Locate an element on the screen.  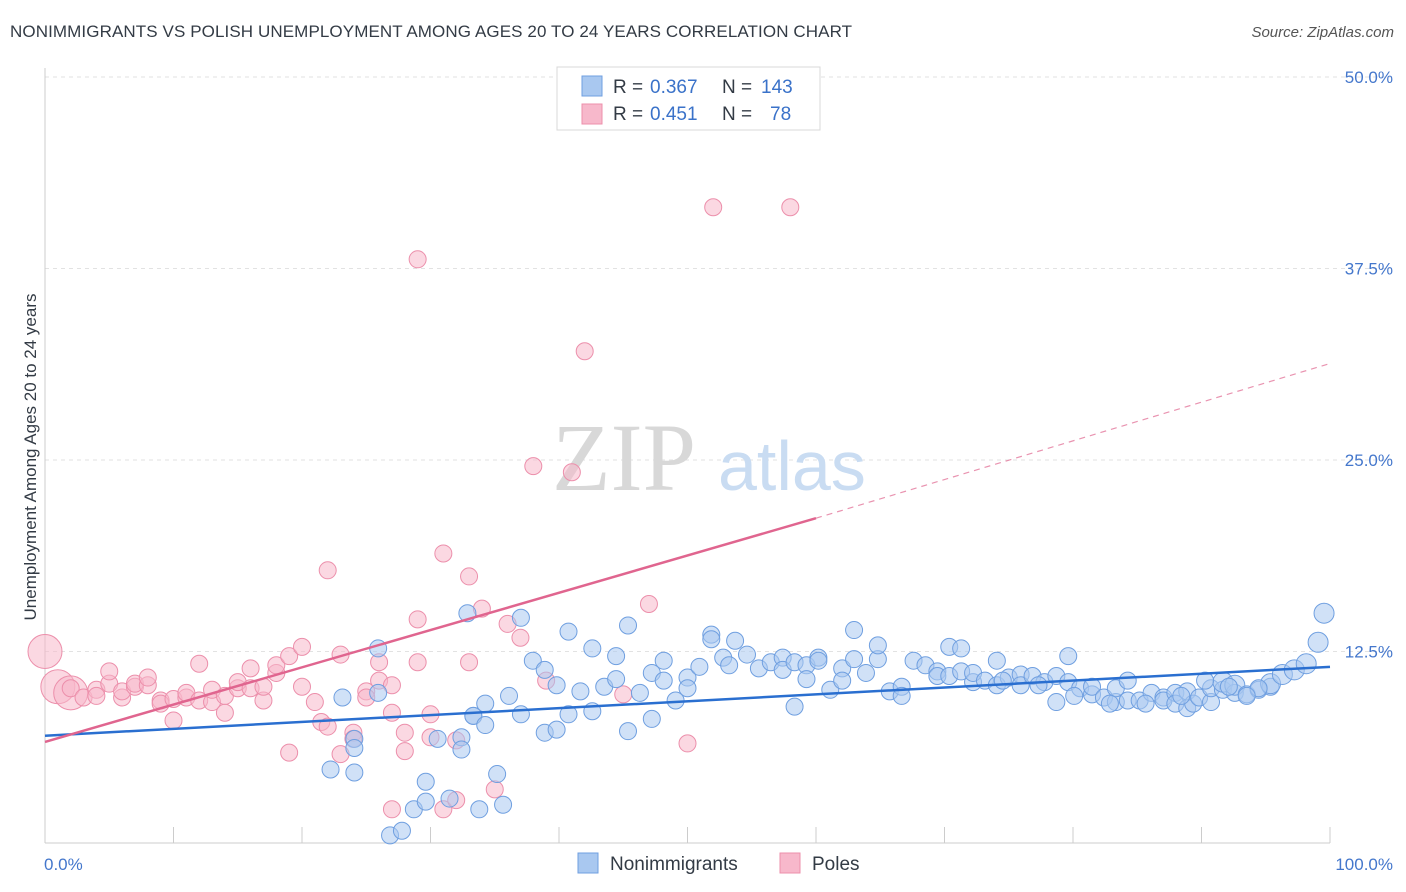
legend-n-value: 78 is located at coordinates (780, 114).